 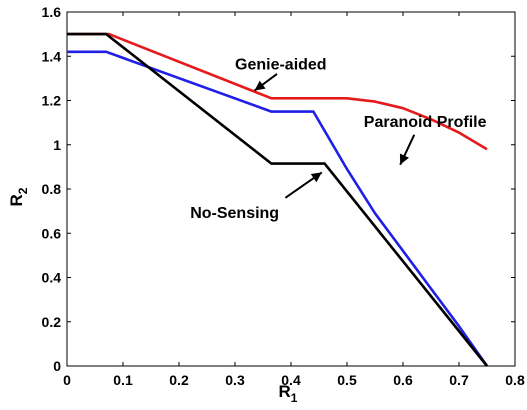 What do you see at coordinates (67, 380) in the screenshot?
I see `x-tick-label: 0` at bounding box center [67, 380].